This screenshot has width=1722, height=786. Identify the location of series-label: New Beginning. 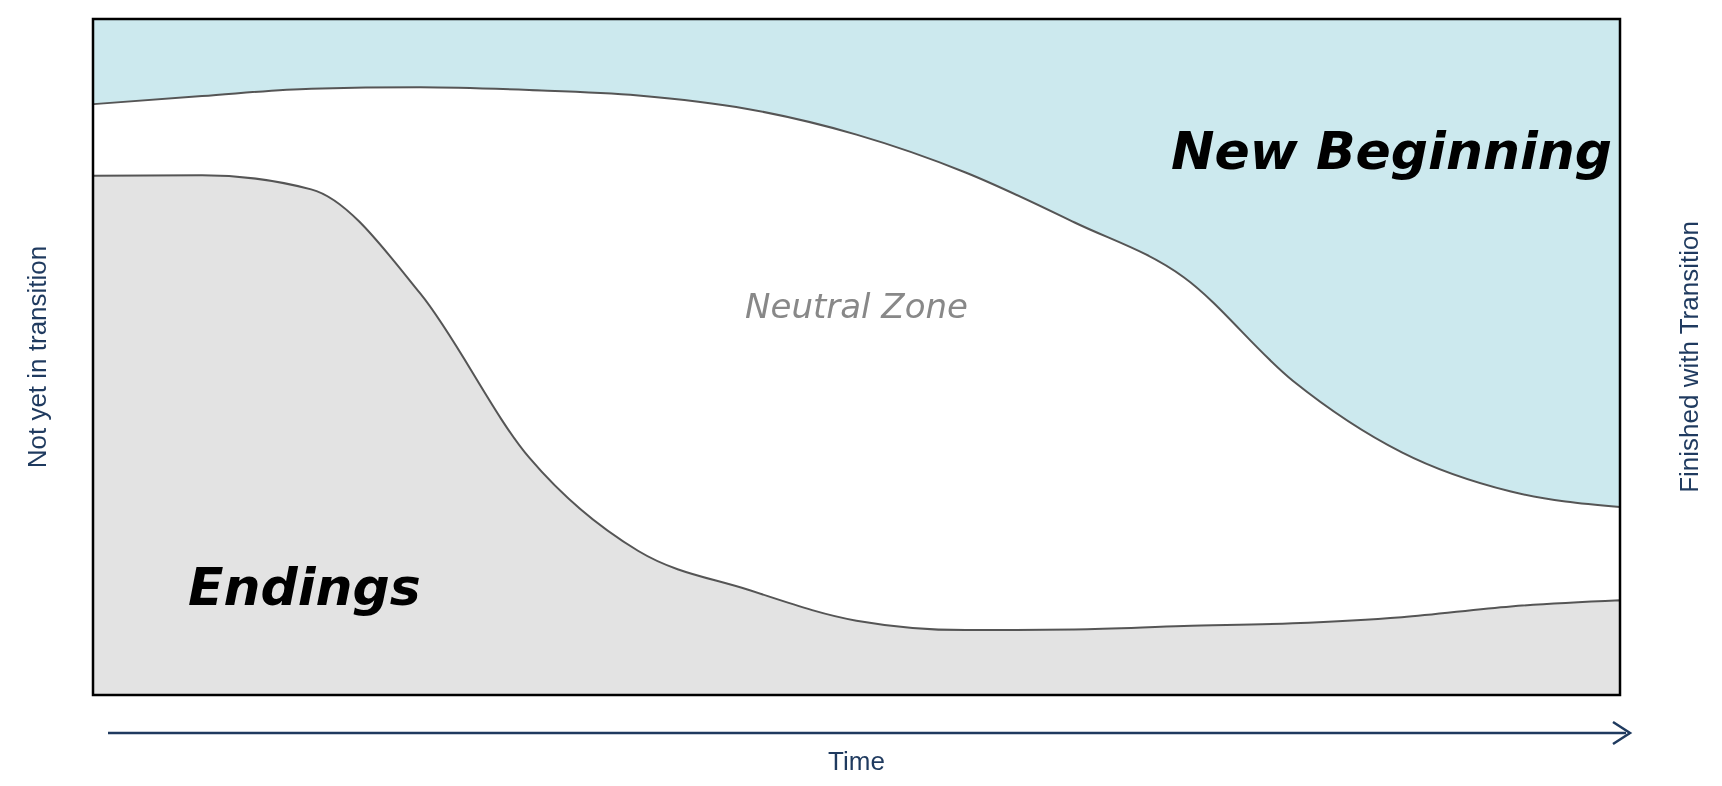
(1391, 151).